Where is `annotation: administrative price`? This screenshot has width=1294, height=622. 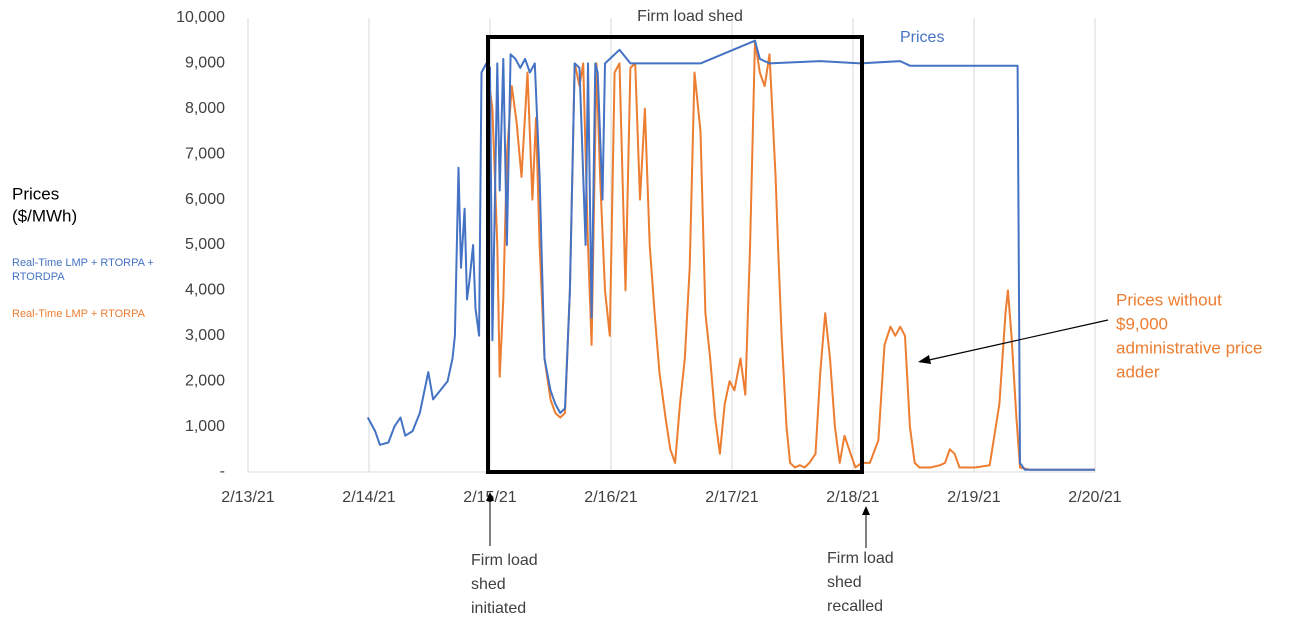
annotation: administrative price is located at coordinates (1189, 347).